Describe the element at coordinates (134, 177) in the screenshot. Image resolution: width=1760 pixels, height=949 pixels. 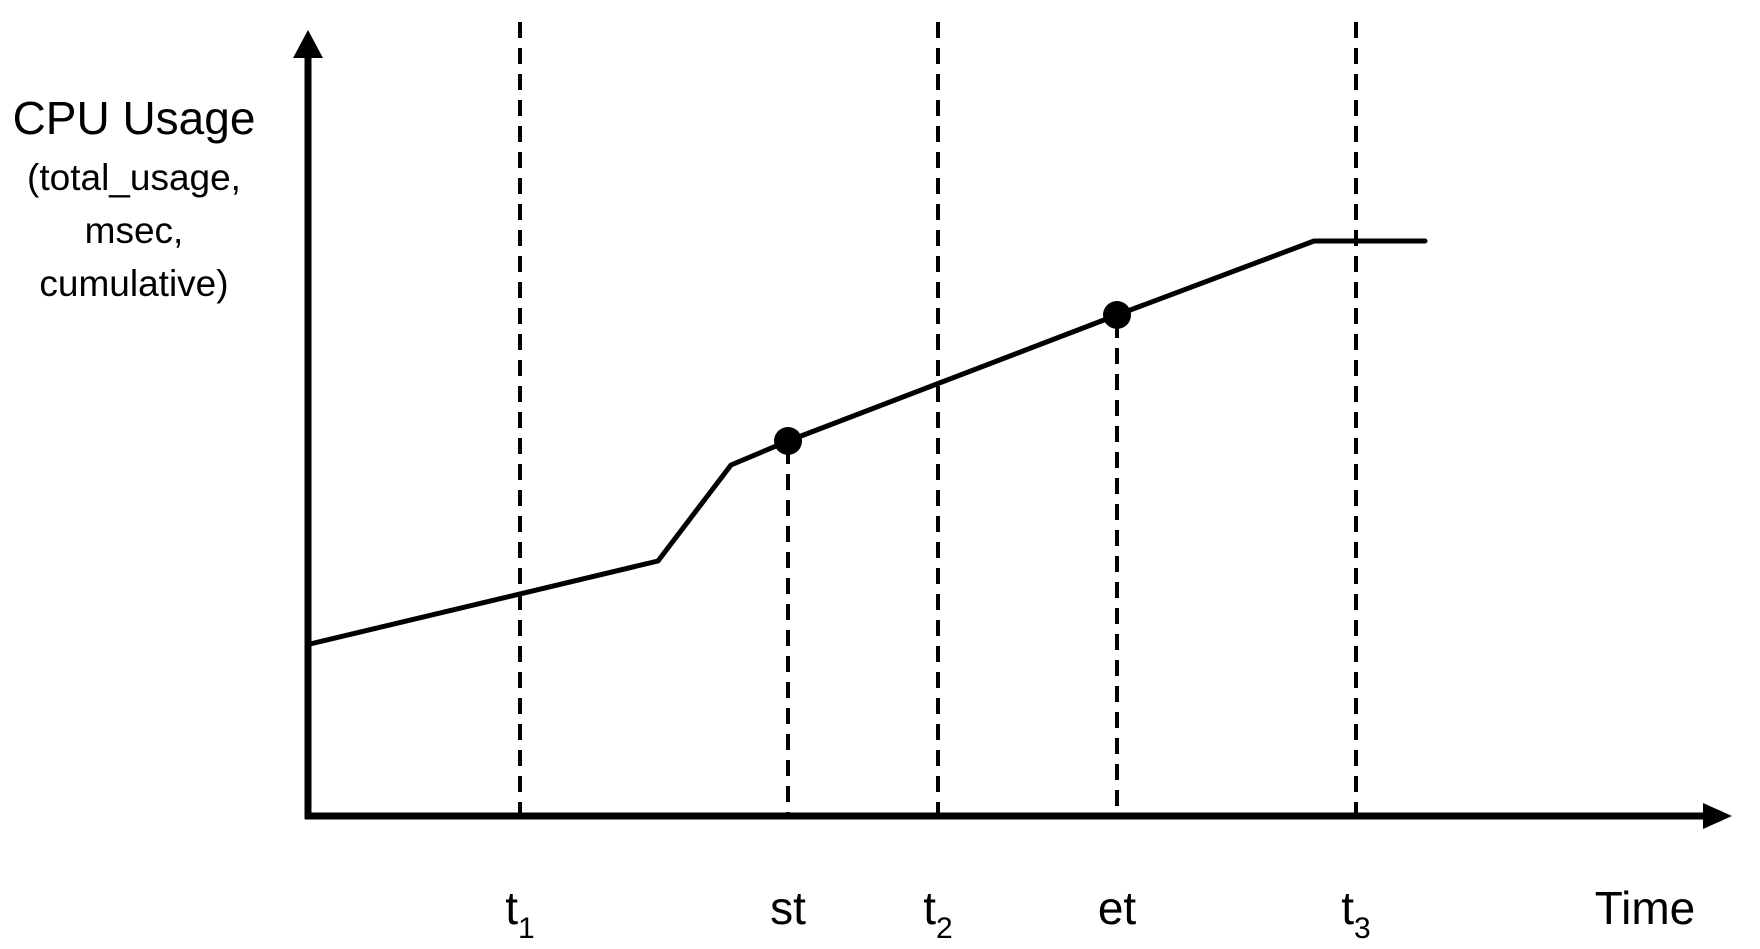
I see `y-axis-label-line2: (total_usage,` at that location.